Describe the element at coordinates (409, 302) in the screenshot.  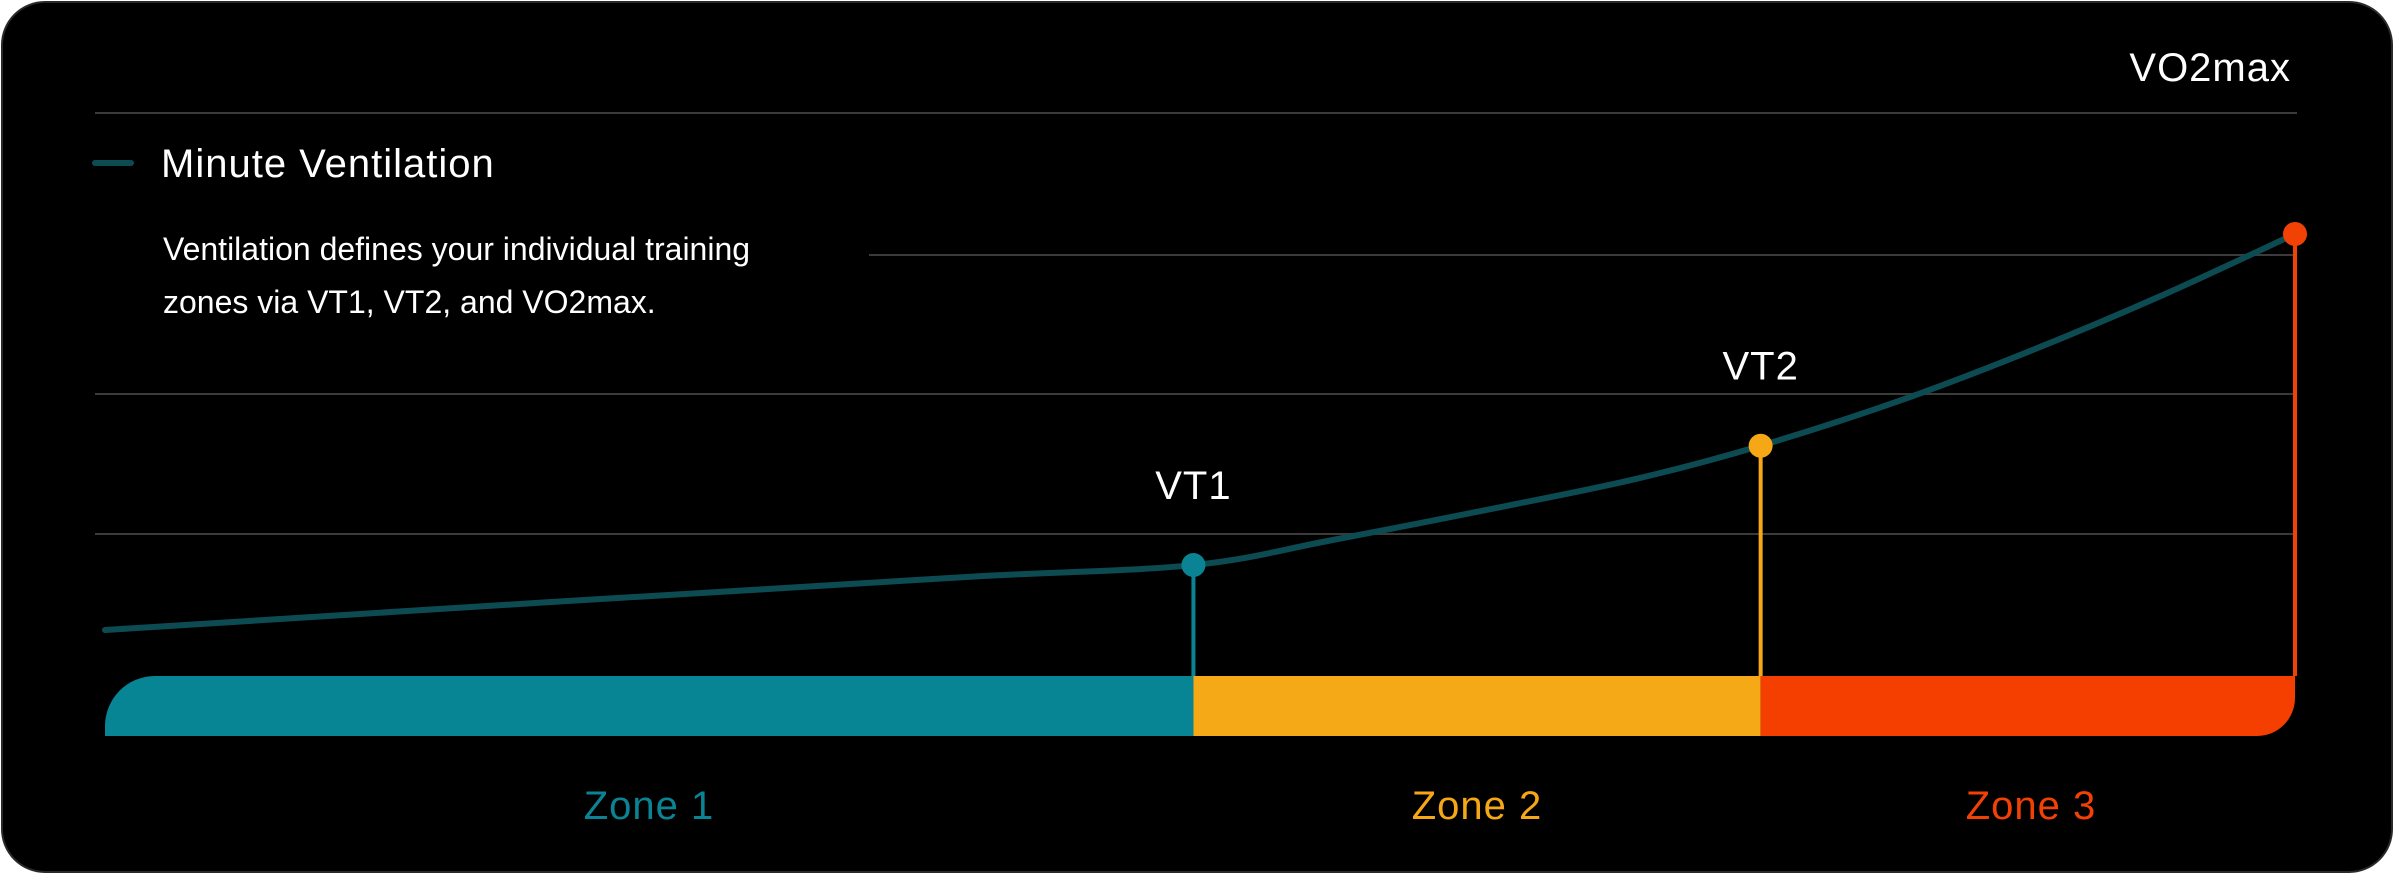
I see `description-line-2: zones via VT1, VT2, and VO2max.` at that location.